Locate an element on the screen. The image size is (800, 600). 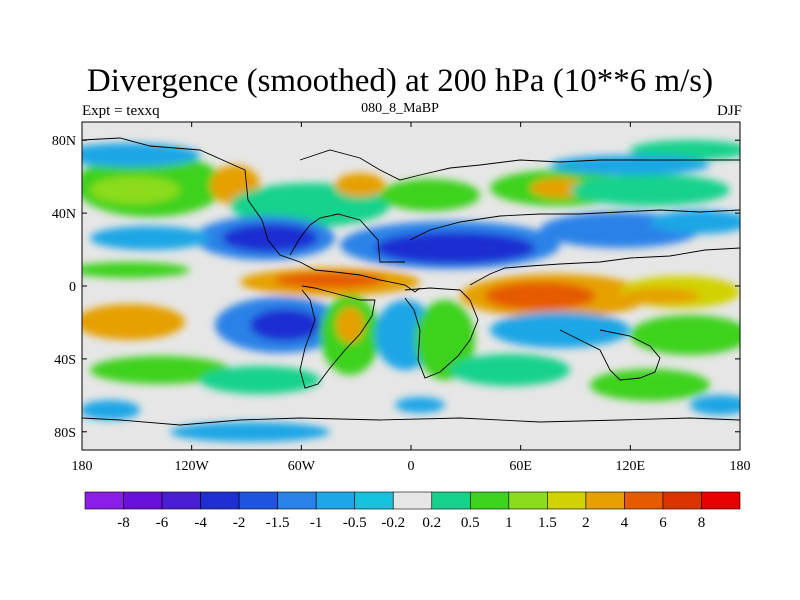
lon-tick-label: 60W is located at coordinates (302, 466).